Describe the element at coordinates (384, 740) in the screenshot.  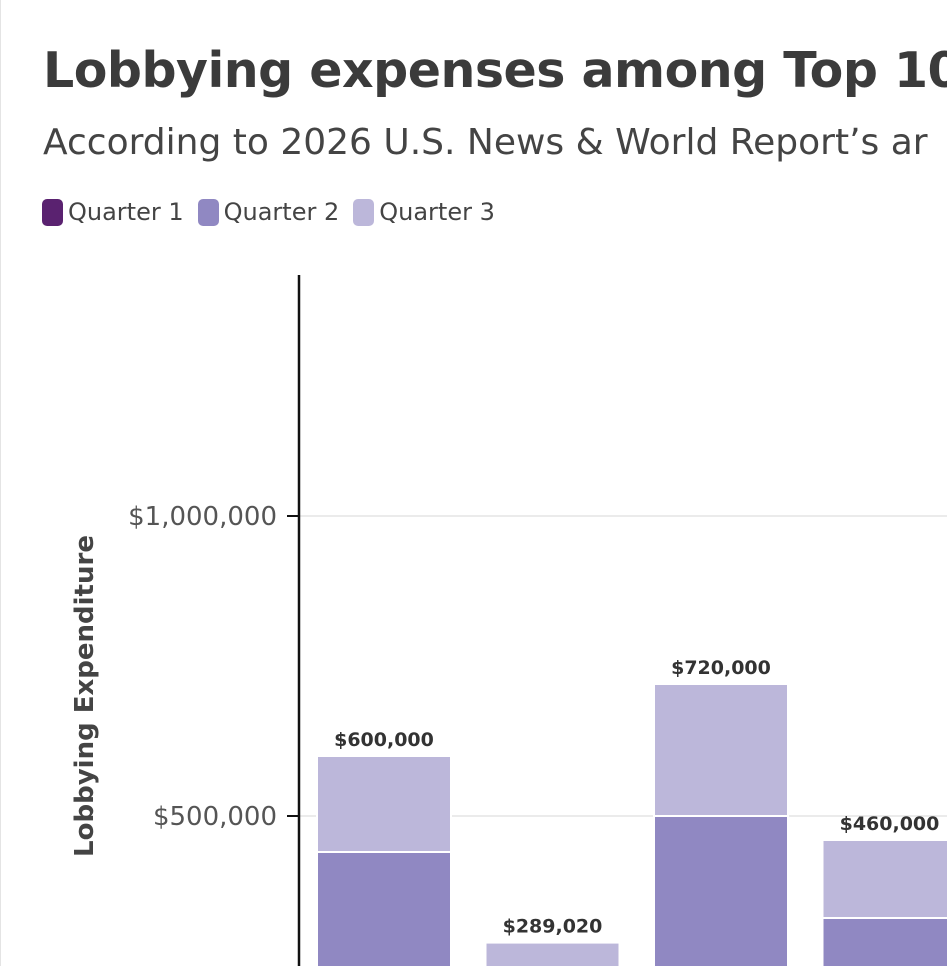
I see `bar-total-label: $600,000` at that location.